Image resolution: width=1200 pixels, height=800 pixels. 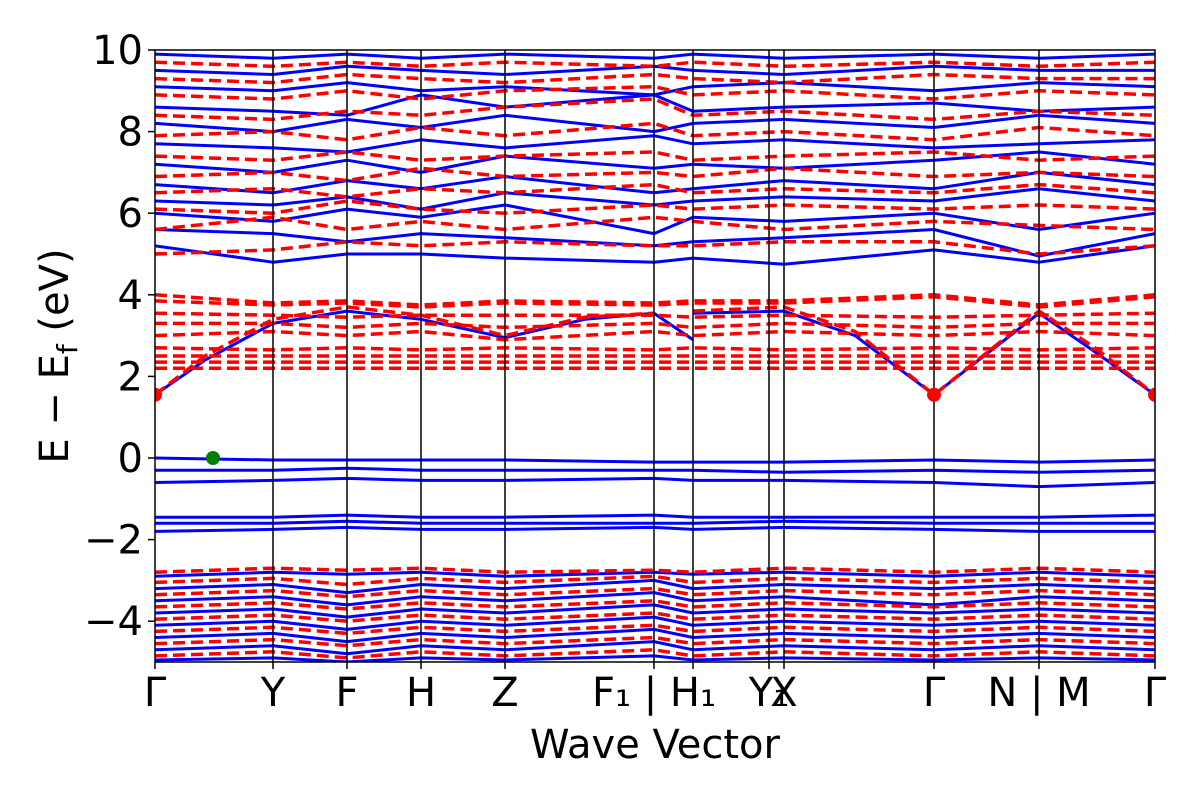 What do you see at coordinates (130, 133) in the screenshot?
I see `y-tick-label-6: 8` at bounding box center [130, 133].